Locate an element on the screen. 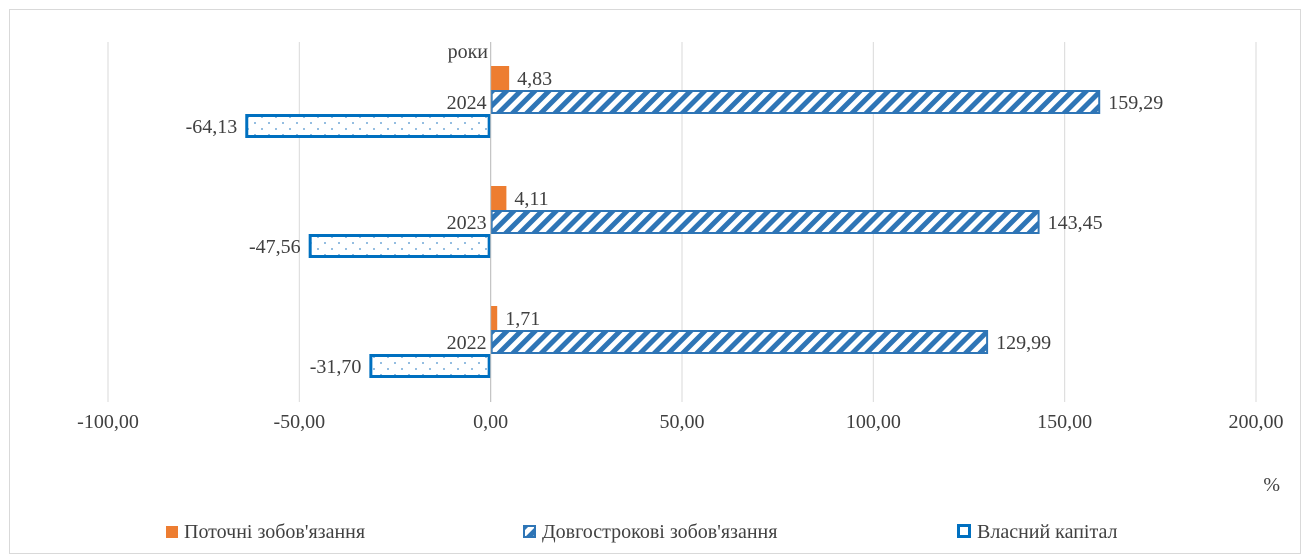 The image size is (1309, 560). x-tick-label: 100,00 is located at coordinates (873, 422).